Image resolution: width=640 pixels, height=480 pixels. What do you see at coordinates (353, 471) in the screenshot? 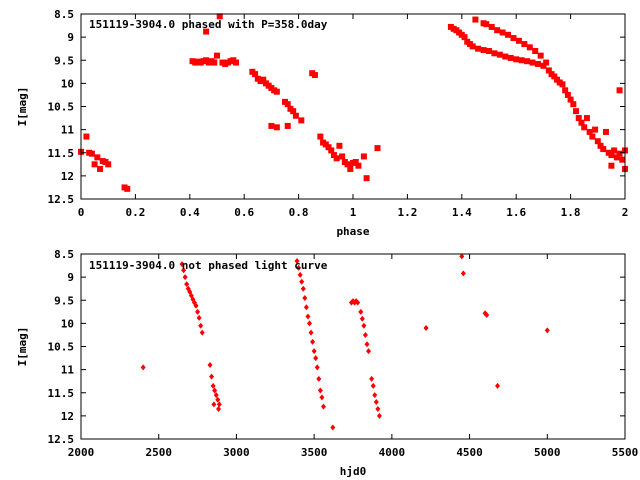
I see `x-axis-label: hjd0` at bounding box center [353, 471].